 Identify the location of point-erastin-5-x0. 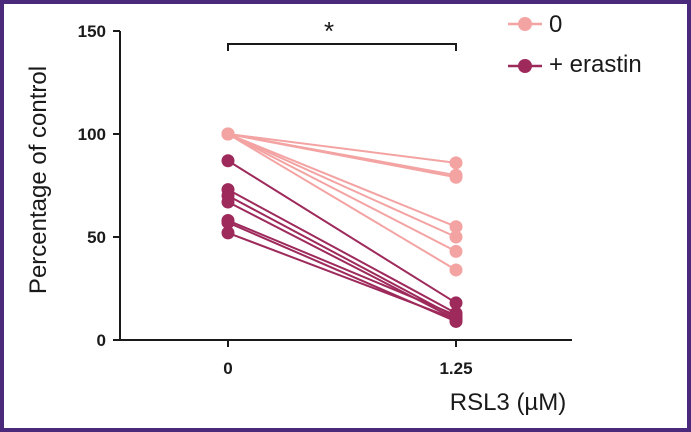
(228, 223).